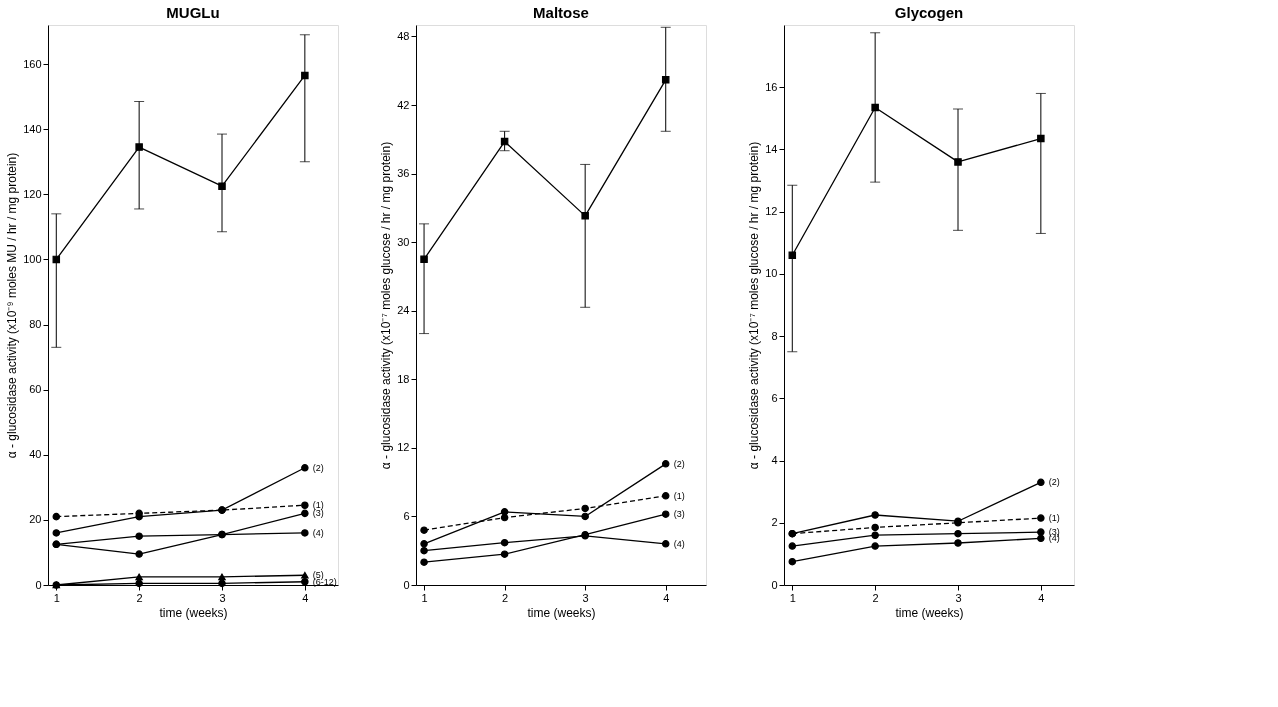  Describe the element at coordinates (403, 35) in the screenshot. I see `y-tick-label: 48` at that location.